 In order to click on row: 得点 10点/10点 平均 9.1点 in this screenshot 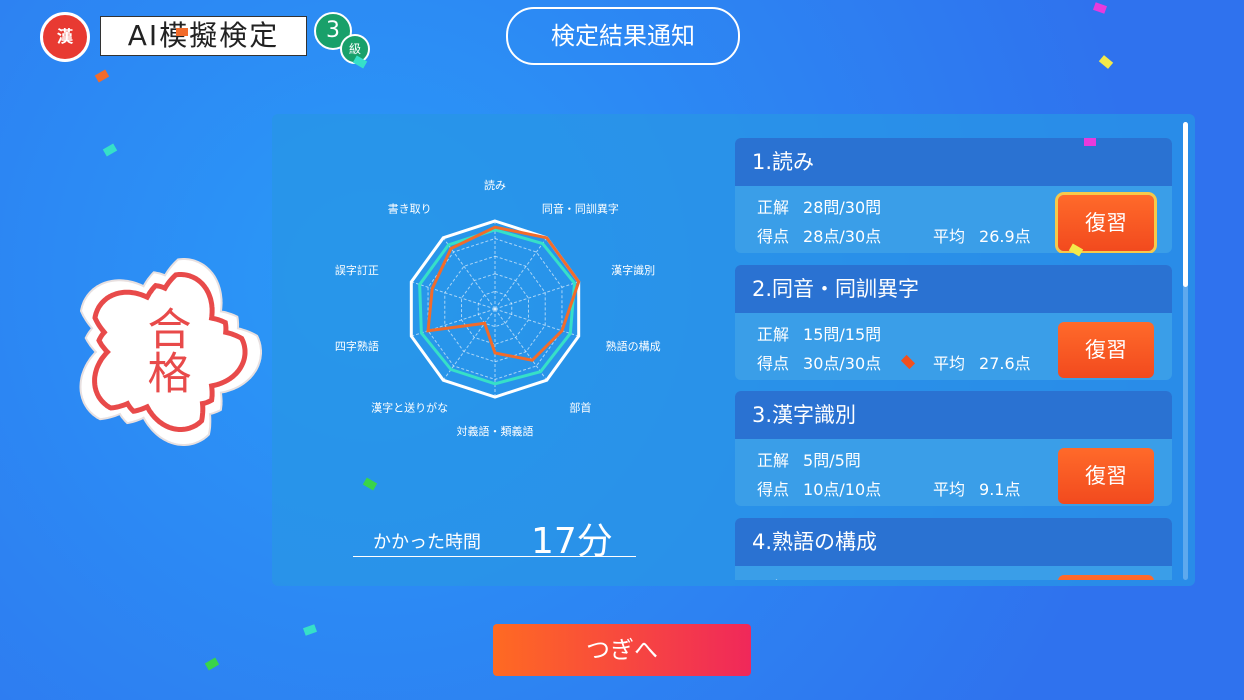, I will do `click(888, 488)`.